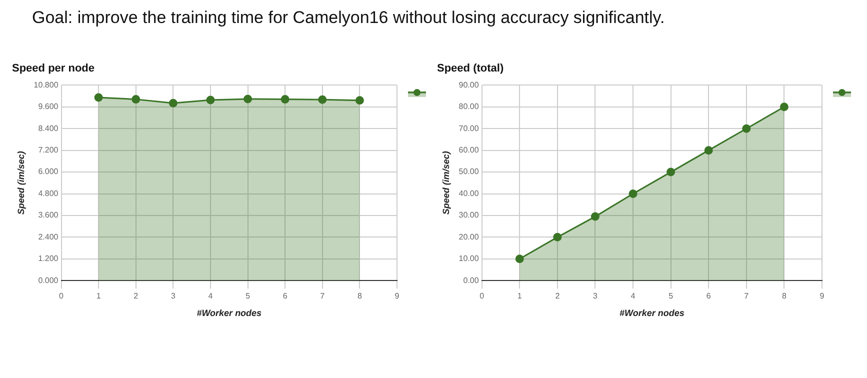  What do you see at coordinates (469, 237) in the screenshot?
I see `y-tick-label: 20.00` at bounding box center [469, 237].